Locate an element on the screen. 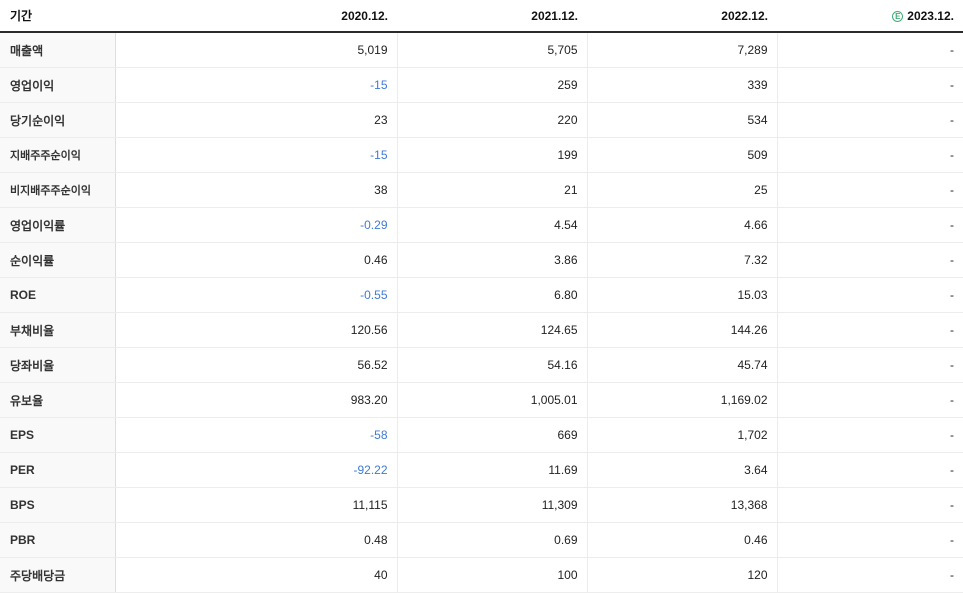 This screenshot has width=963, height=596. value-cell: 54.16 is located at coordinates (492, 365).